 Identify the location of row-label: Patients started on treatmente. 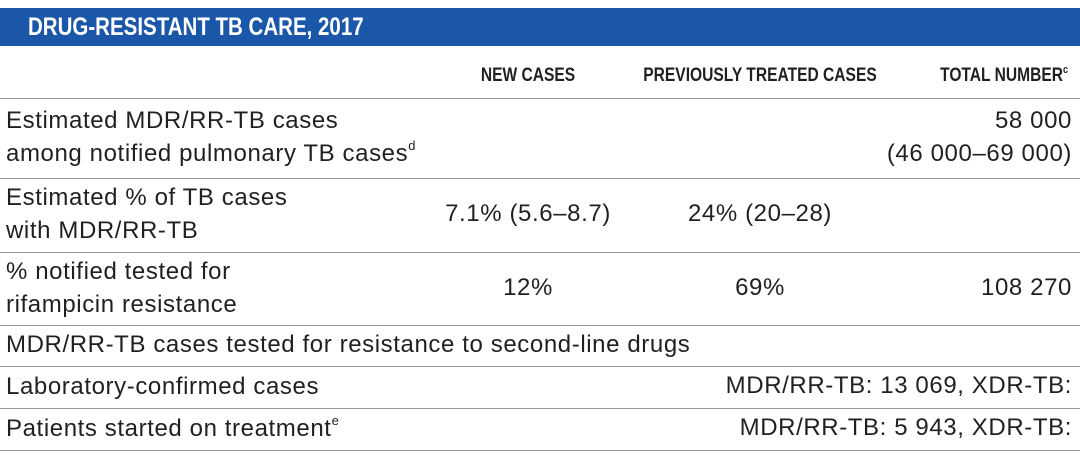
(172, 429).